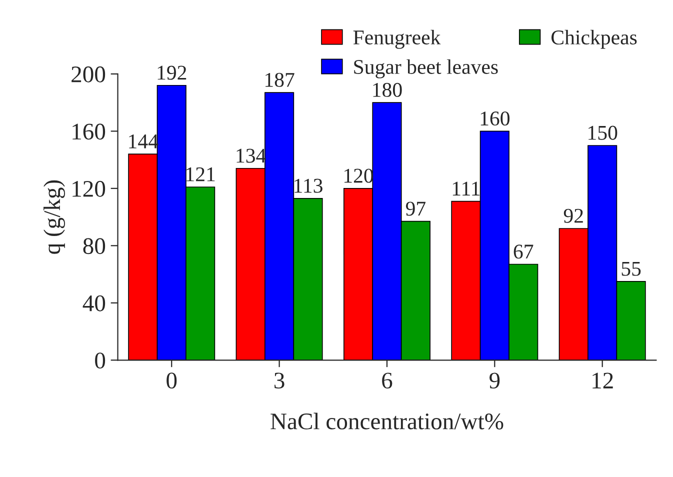 The height and width of the screenshot is (477, 673). I want to click on data-label: 113, so click(308, 185).